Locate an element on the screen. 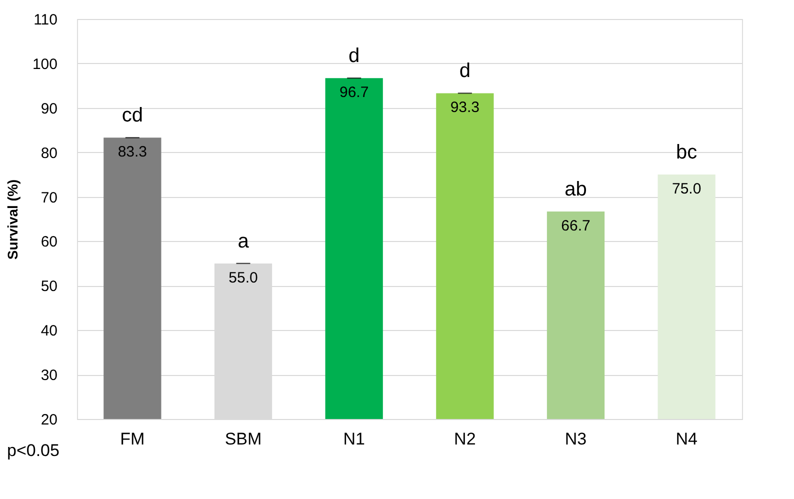  data-label: 83.3 is located at coordinates (133, 152).